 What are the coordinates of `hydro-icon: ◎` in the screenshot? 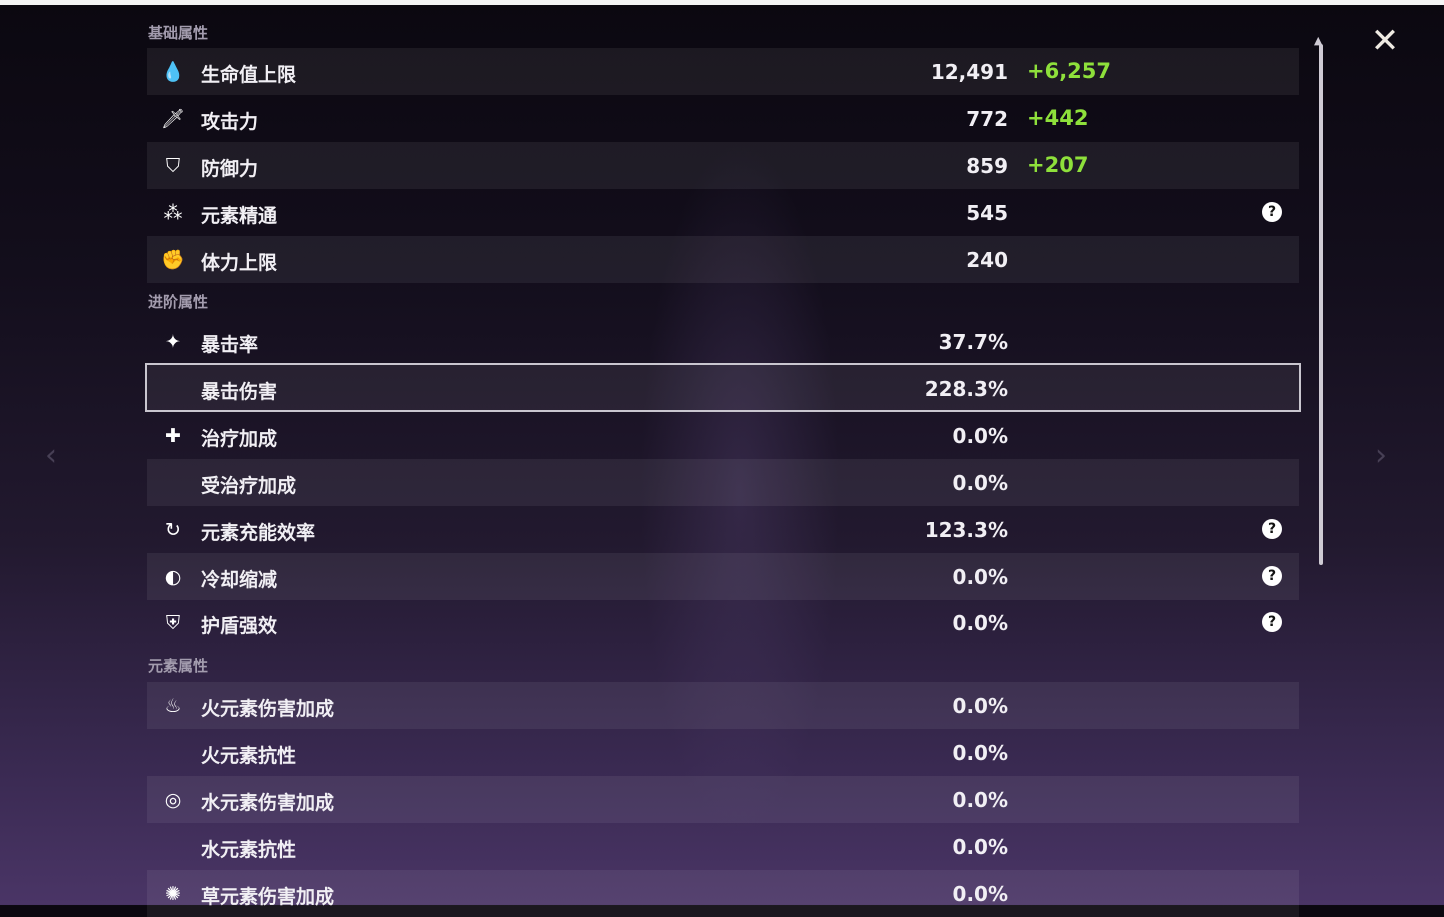 It's located at (173, 799).